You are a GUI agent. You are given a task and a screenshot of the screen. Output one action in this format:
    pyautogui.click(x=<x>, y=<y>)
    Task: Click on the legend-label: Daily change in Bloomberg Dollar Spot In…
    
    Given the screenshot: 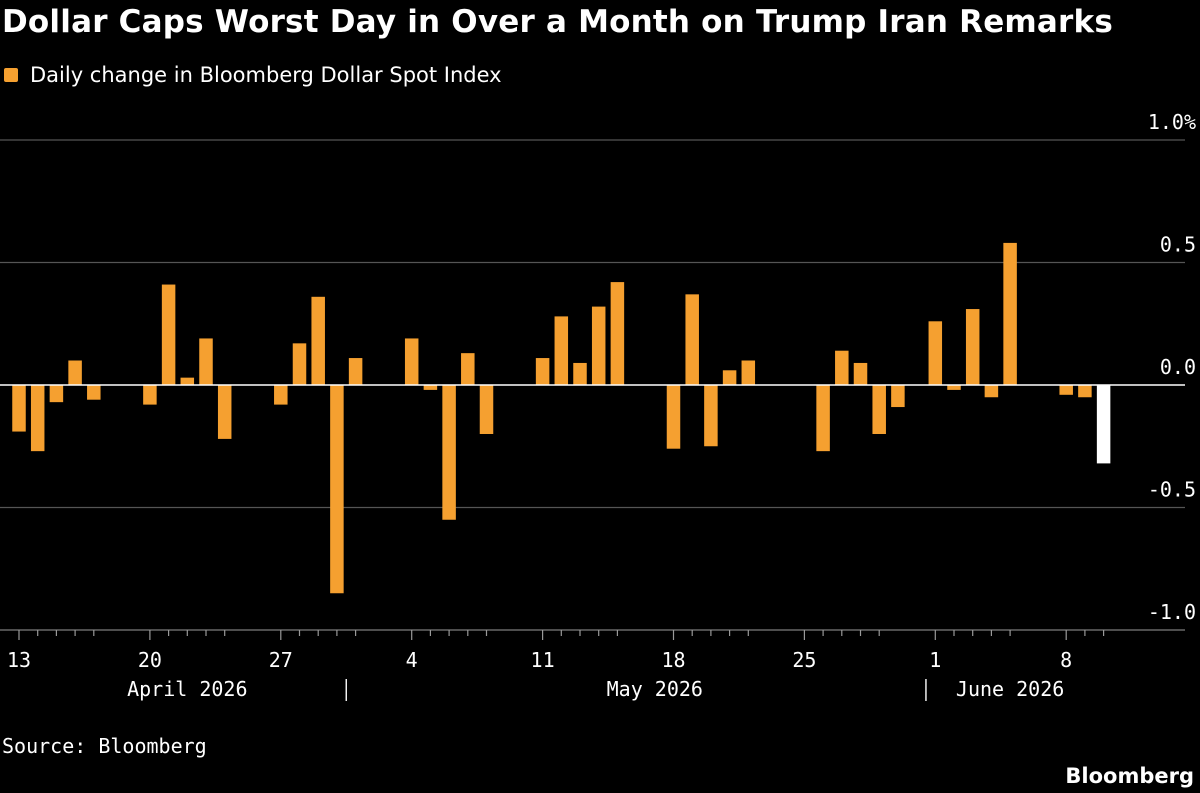 What is the action you would take?
    pyautogui.click(x=266, y=75)
    